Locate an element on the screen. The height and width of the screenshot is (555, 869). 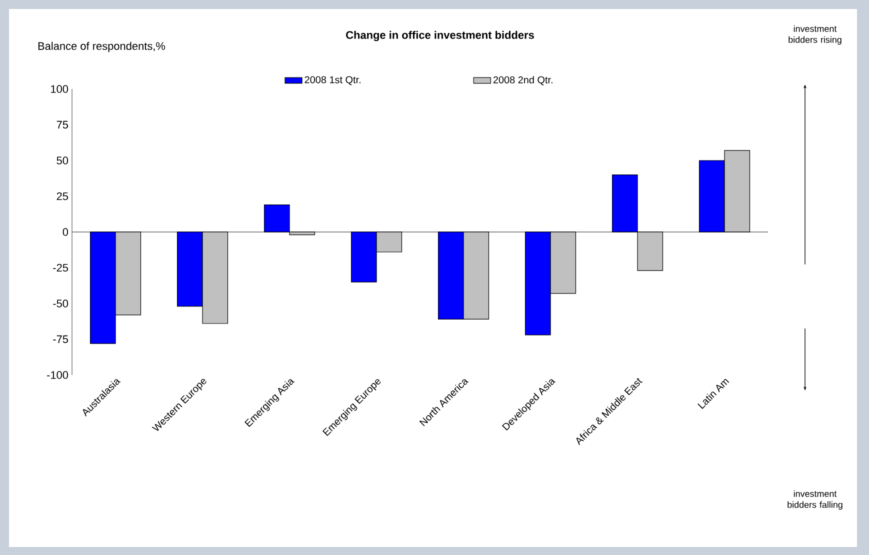
chart-title: Change in office investment bidders is located at coordinates (440, 36).